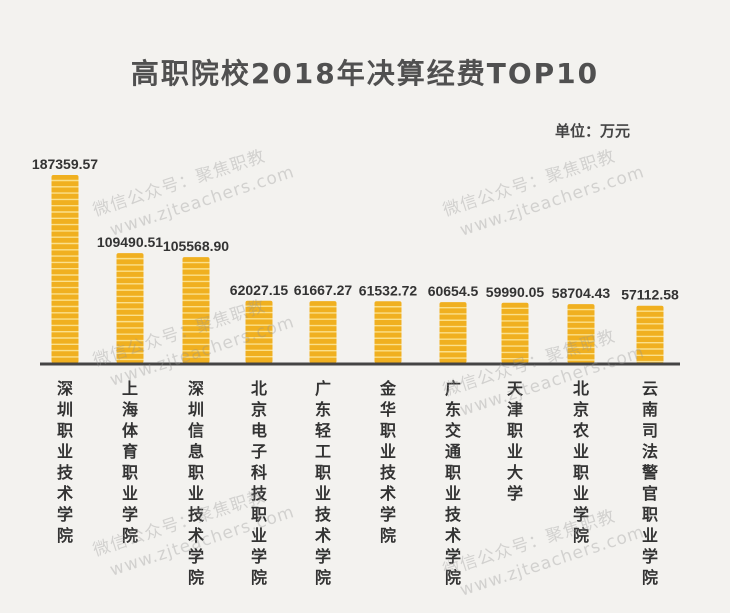 The width and height of the screenshot is (730, 613). What do you see at coordinates (130, 242) in the screenshot?
I see `data-label: 109490.51` at bounding box center [130, 242].